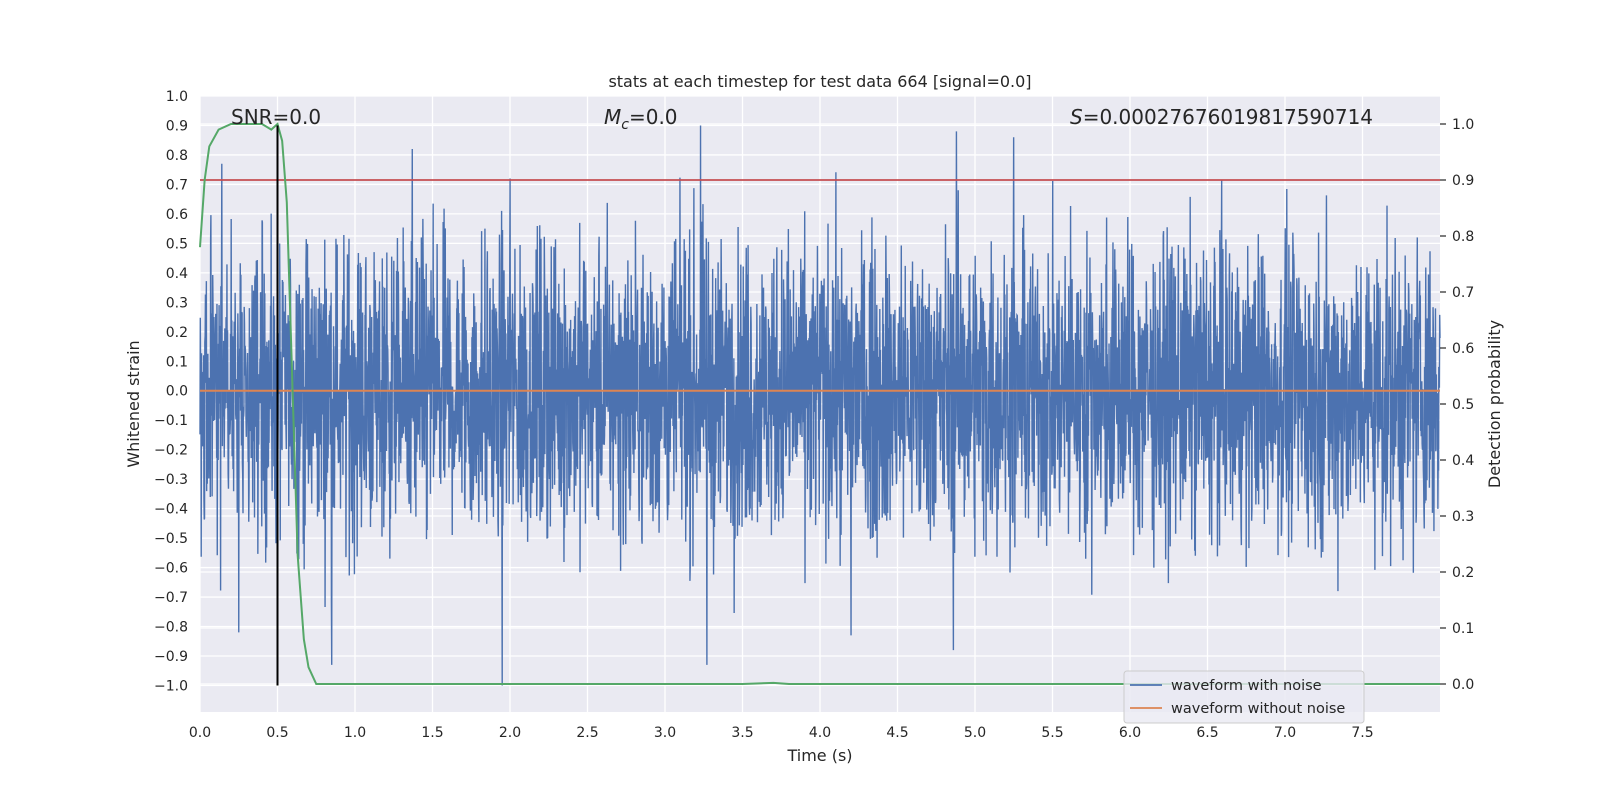  I want to click on y-tick-label-left: −0.9, so click(171, 657).